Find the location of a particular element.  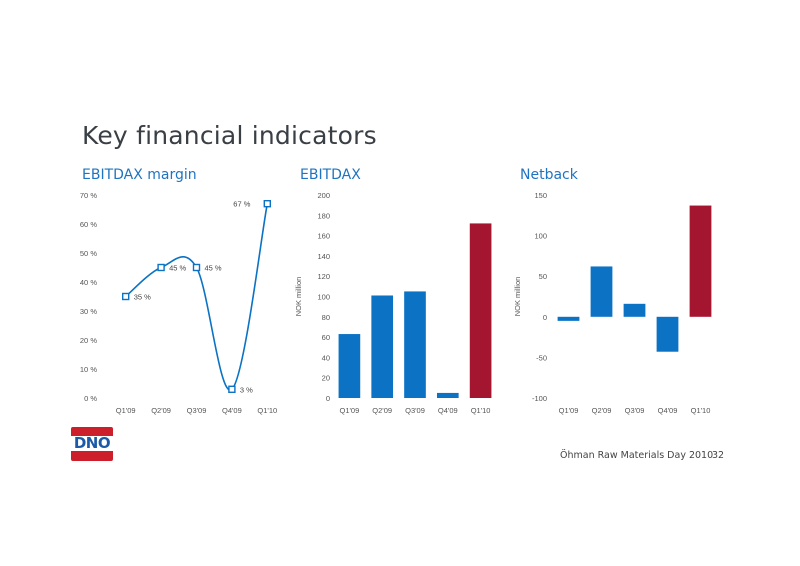

y-tick-label: 40 is located at coordinates (326, 357).